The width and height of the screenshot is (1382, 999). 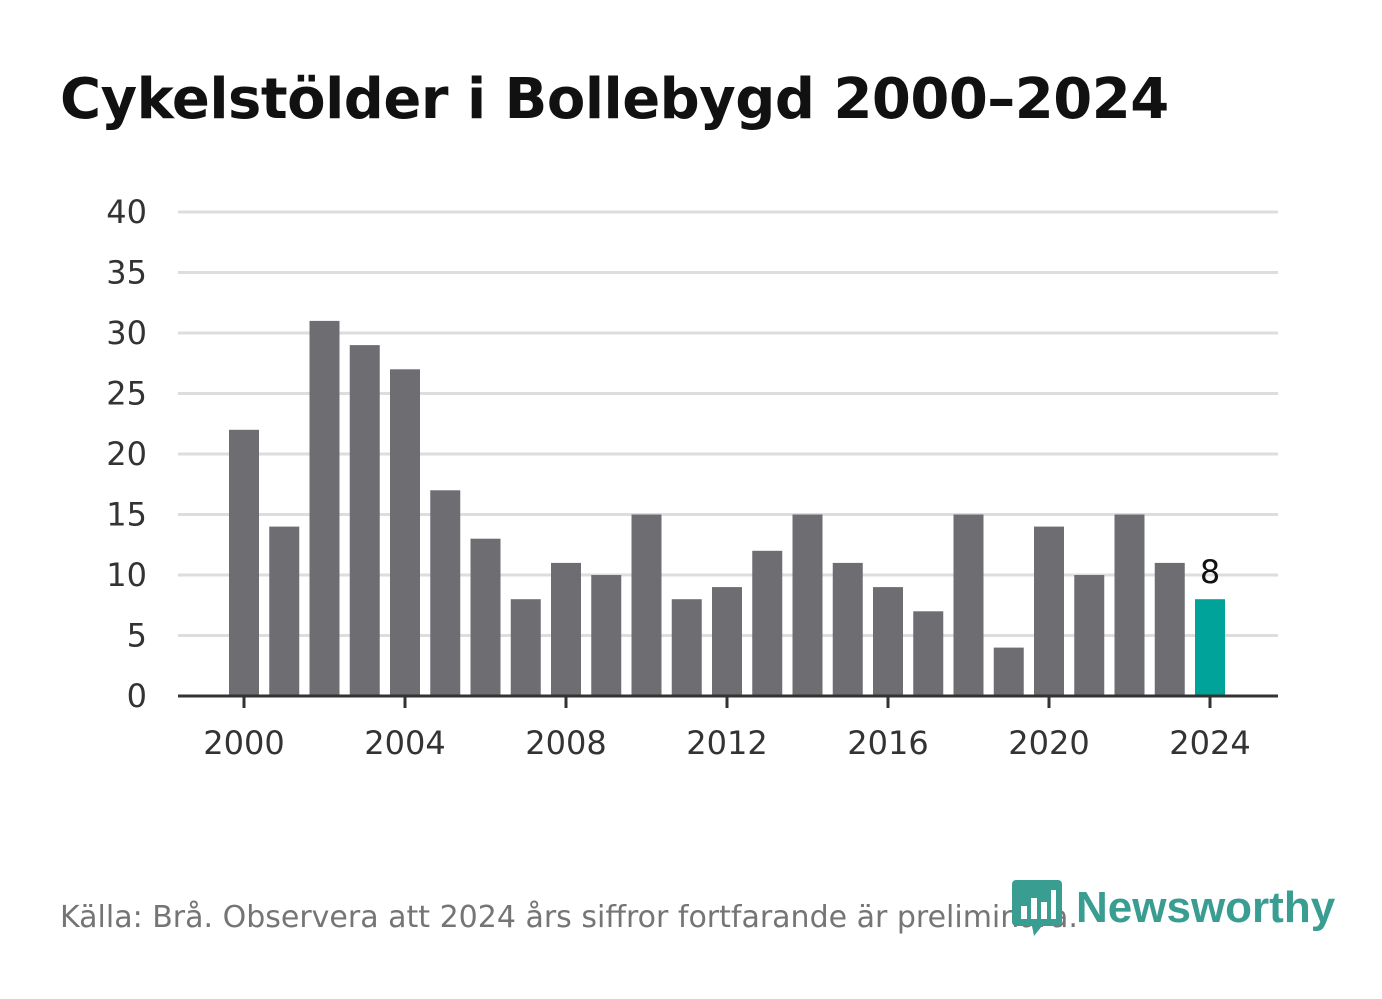 I want to click on bar-2000, so click(x=244, y=562).